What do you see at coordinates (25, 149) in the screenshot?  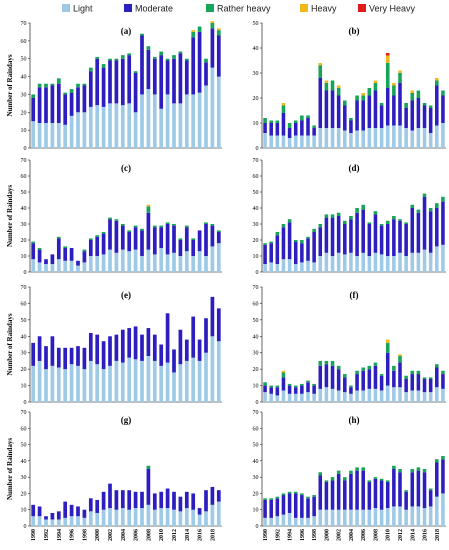 I see `y-tick-label: 0` at bounding box center [25, 149].